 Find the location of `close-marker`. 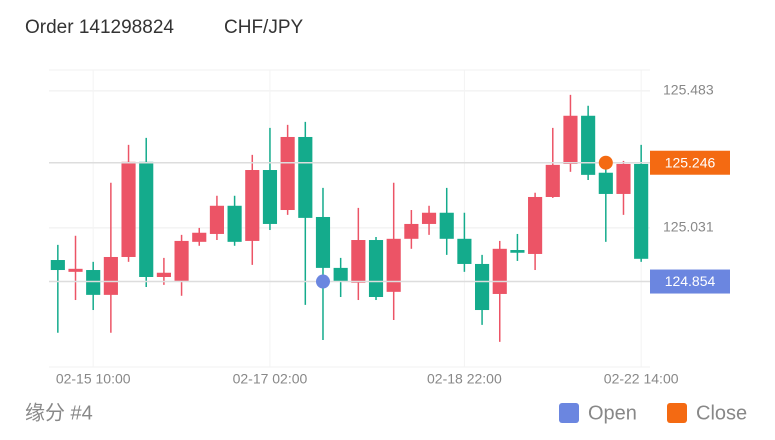

close-marker is located at coordinates (605, 162).